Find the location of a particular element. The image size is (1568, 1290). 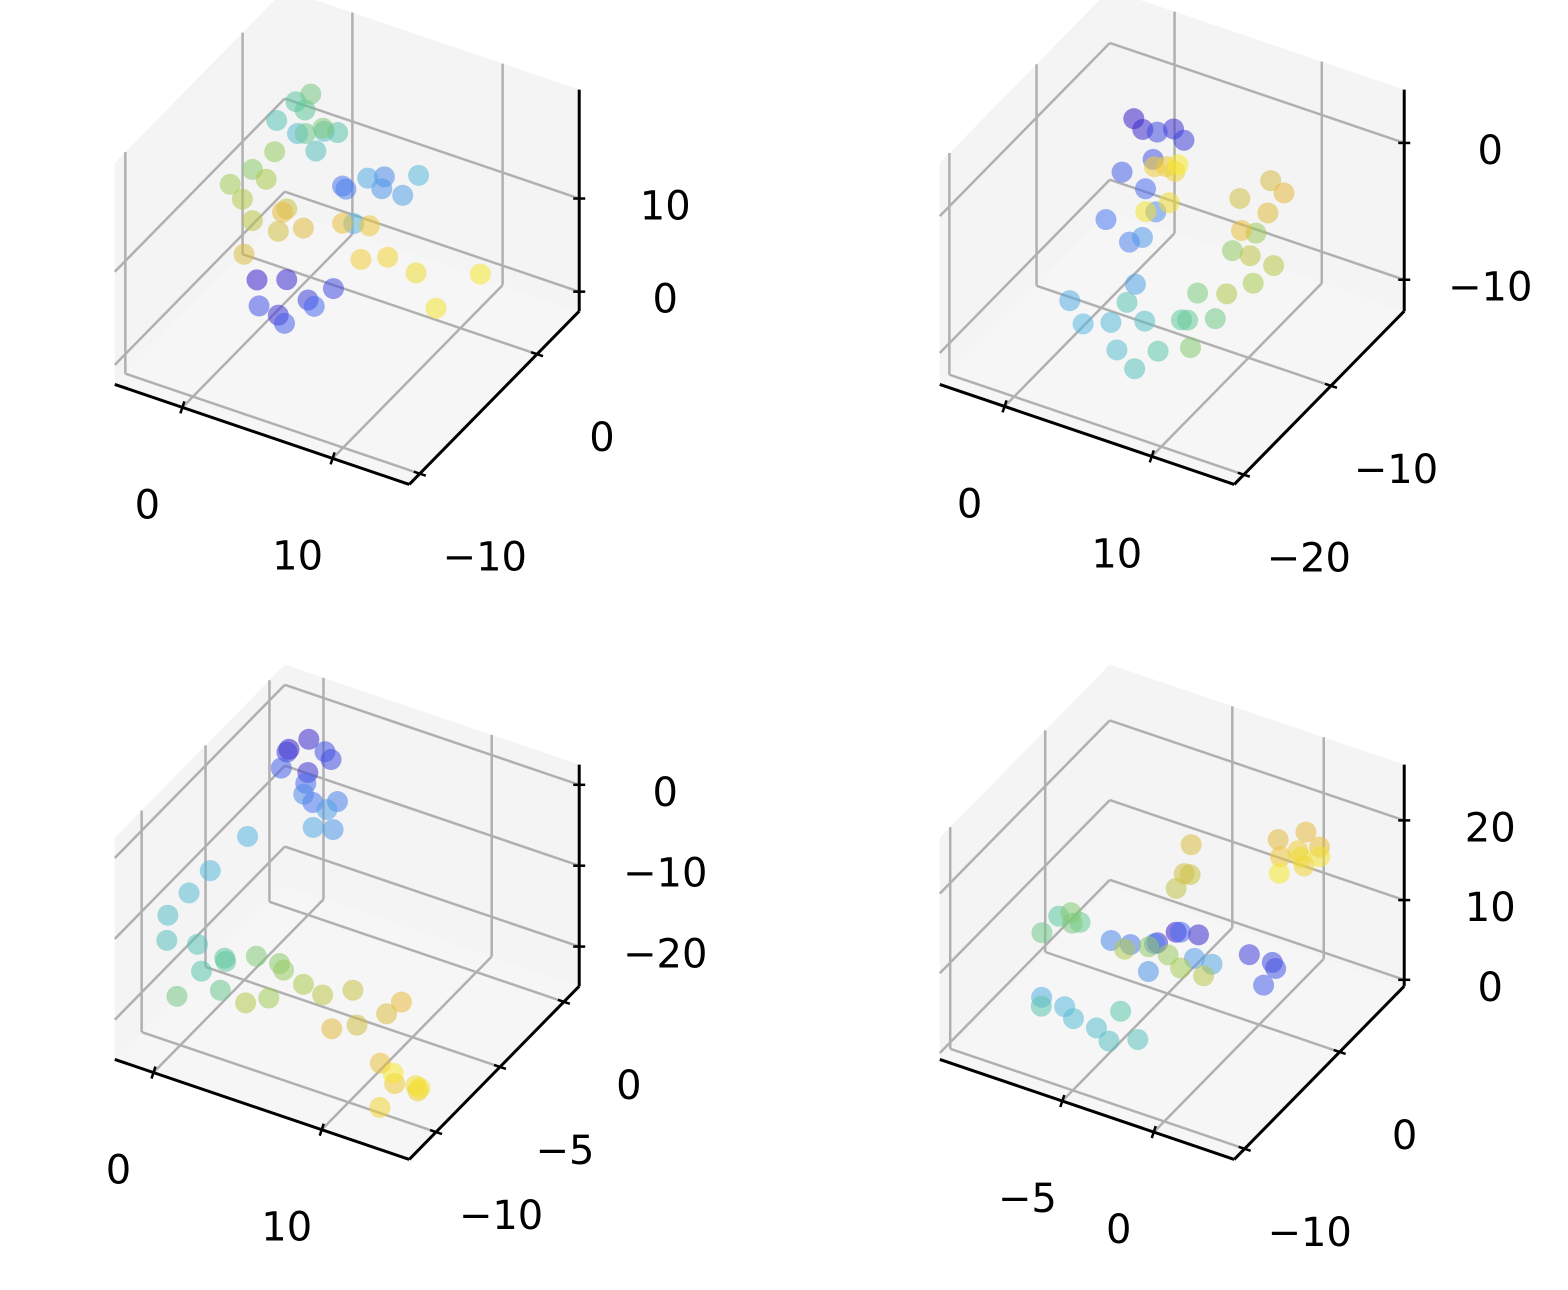

z-tick-label: −10 is located at coordinates (665, 874).